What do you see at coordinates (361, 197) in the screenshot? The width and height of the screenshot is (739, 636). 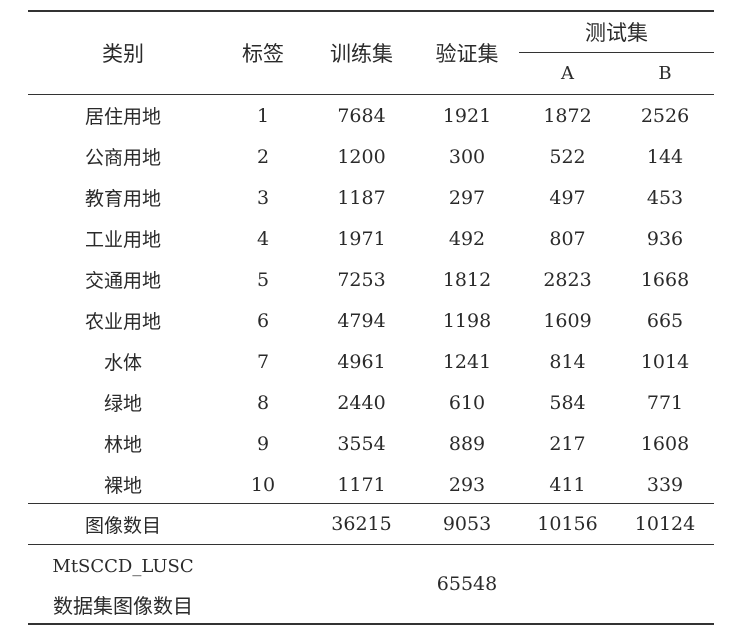 I see `cell-train: 1187` at bounding box center [361, 197].